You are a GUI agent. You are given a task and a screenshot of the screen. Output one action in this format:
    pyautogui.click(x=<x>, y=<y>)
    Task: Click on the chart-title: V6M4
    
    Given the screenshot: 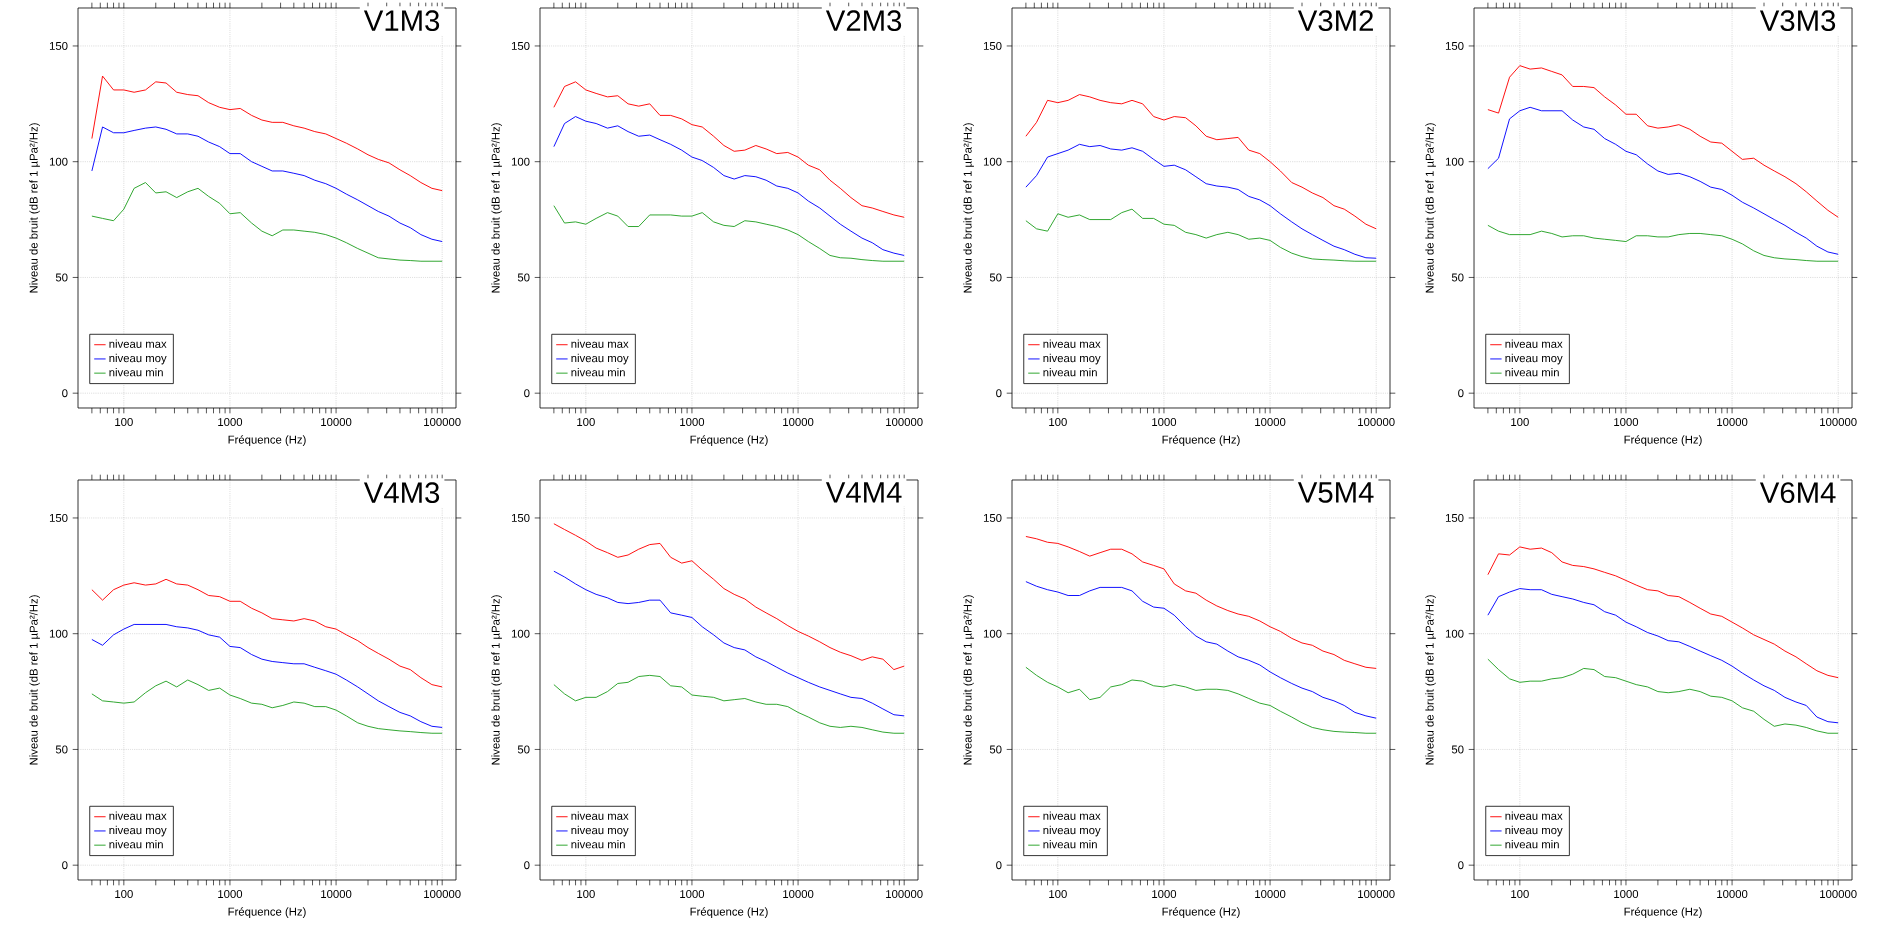 What is the action you would take?
    pyautogui.click(x=1797, y=493)
    